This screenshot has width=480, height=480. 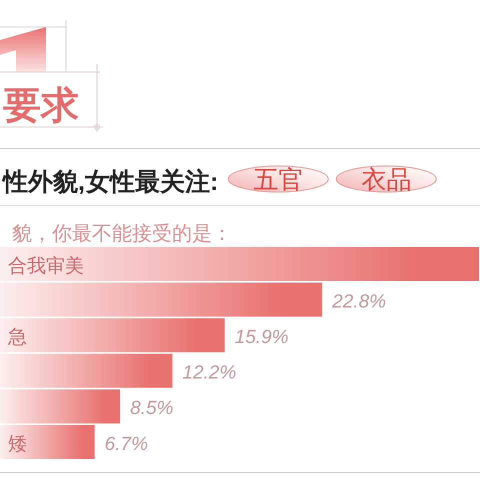 What do you see at coordinates (17, 337) in the screenshot?
I see `y-tick-label: 急` at bounding box center [17, 337].